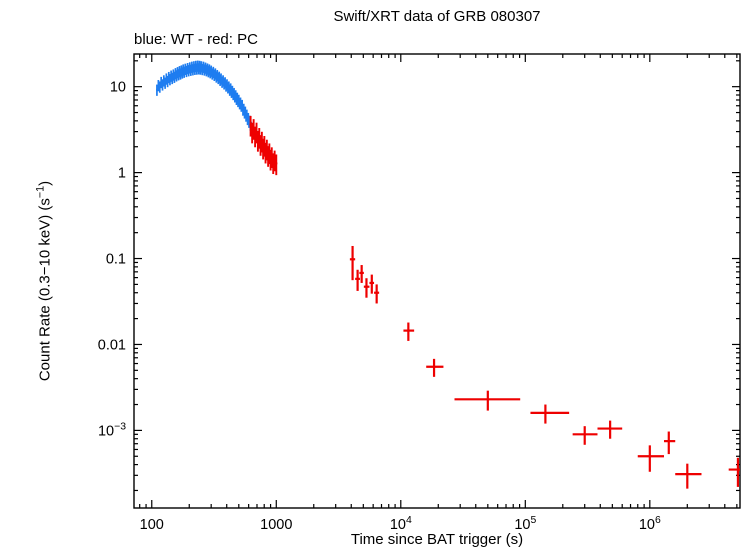  I want to click on svg-text: 0.01, so click(112, 345).